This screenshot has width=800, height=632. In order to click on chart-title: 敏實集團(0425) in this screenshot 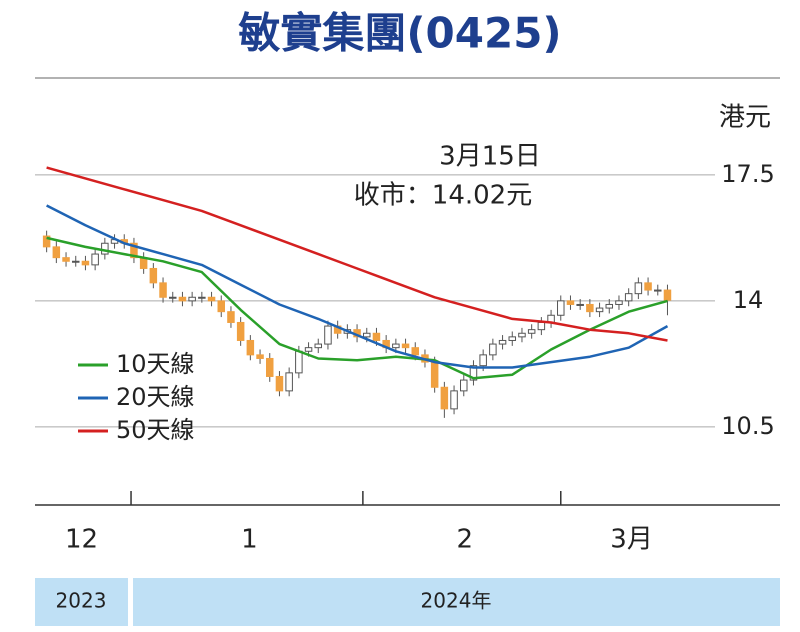, I will do `click(399, 33)`.